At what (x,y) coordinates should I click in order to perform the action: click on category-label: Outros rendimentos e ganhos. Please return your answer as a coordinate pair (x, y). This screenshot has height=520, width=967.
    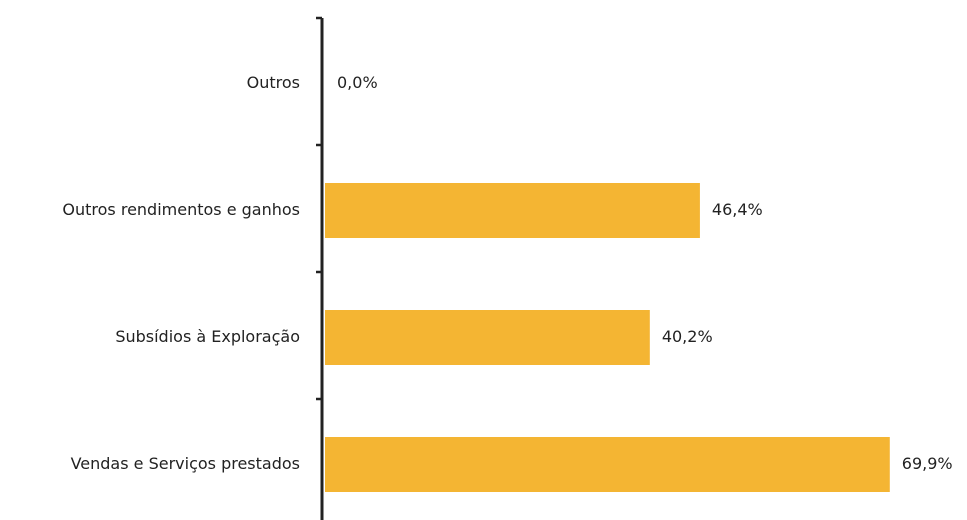
    Looking at the image, I should click on (181, 209).